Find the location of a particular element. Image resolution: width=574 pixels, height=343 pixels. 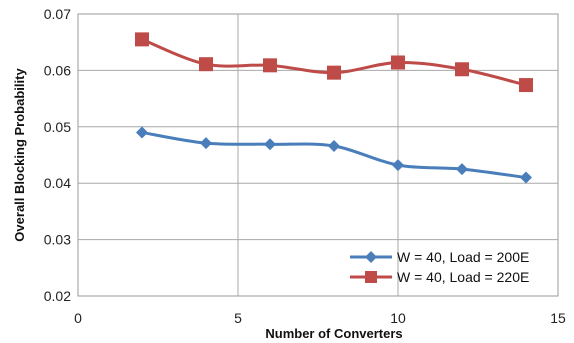

y-tick-label: 0.06 is located at coordinates (57, 70).